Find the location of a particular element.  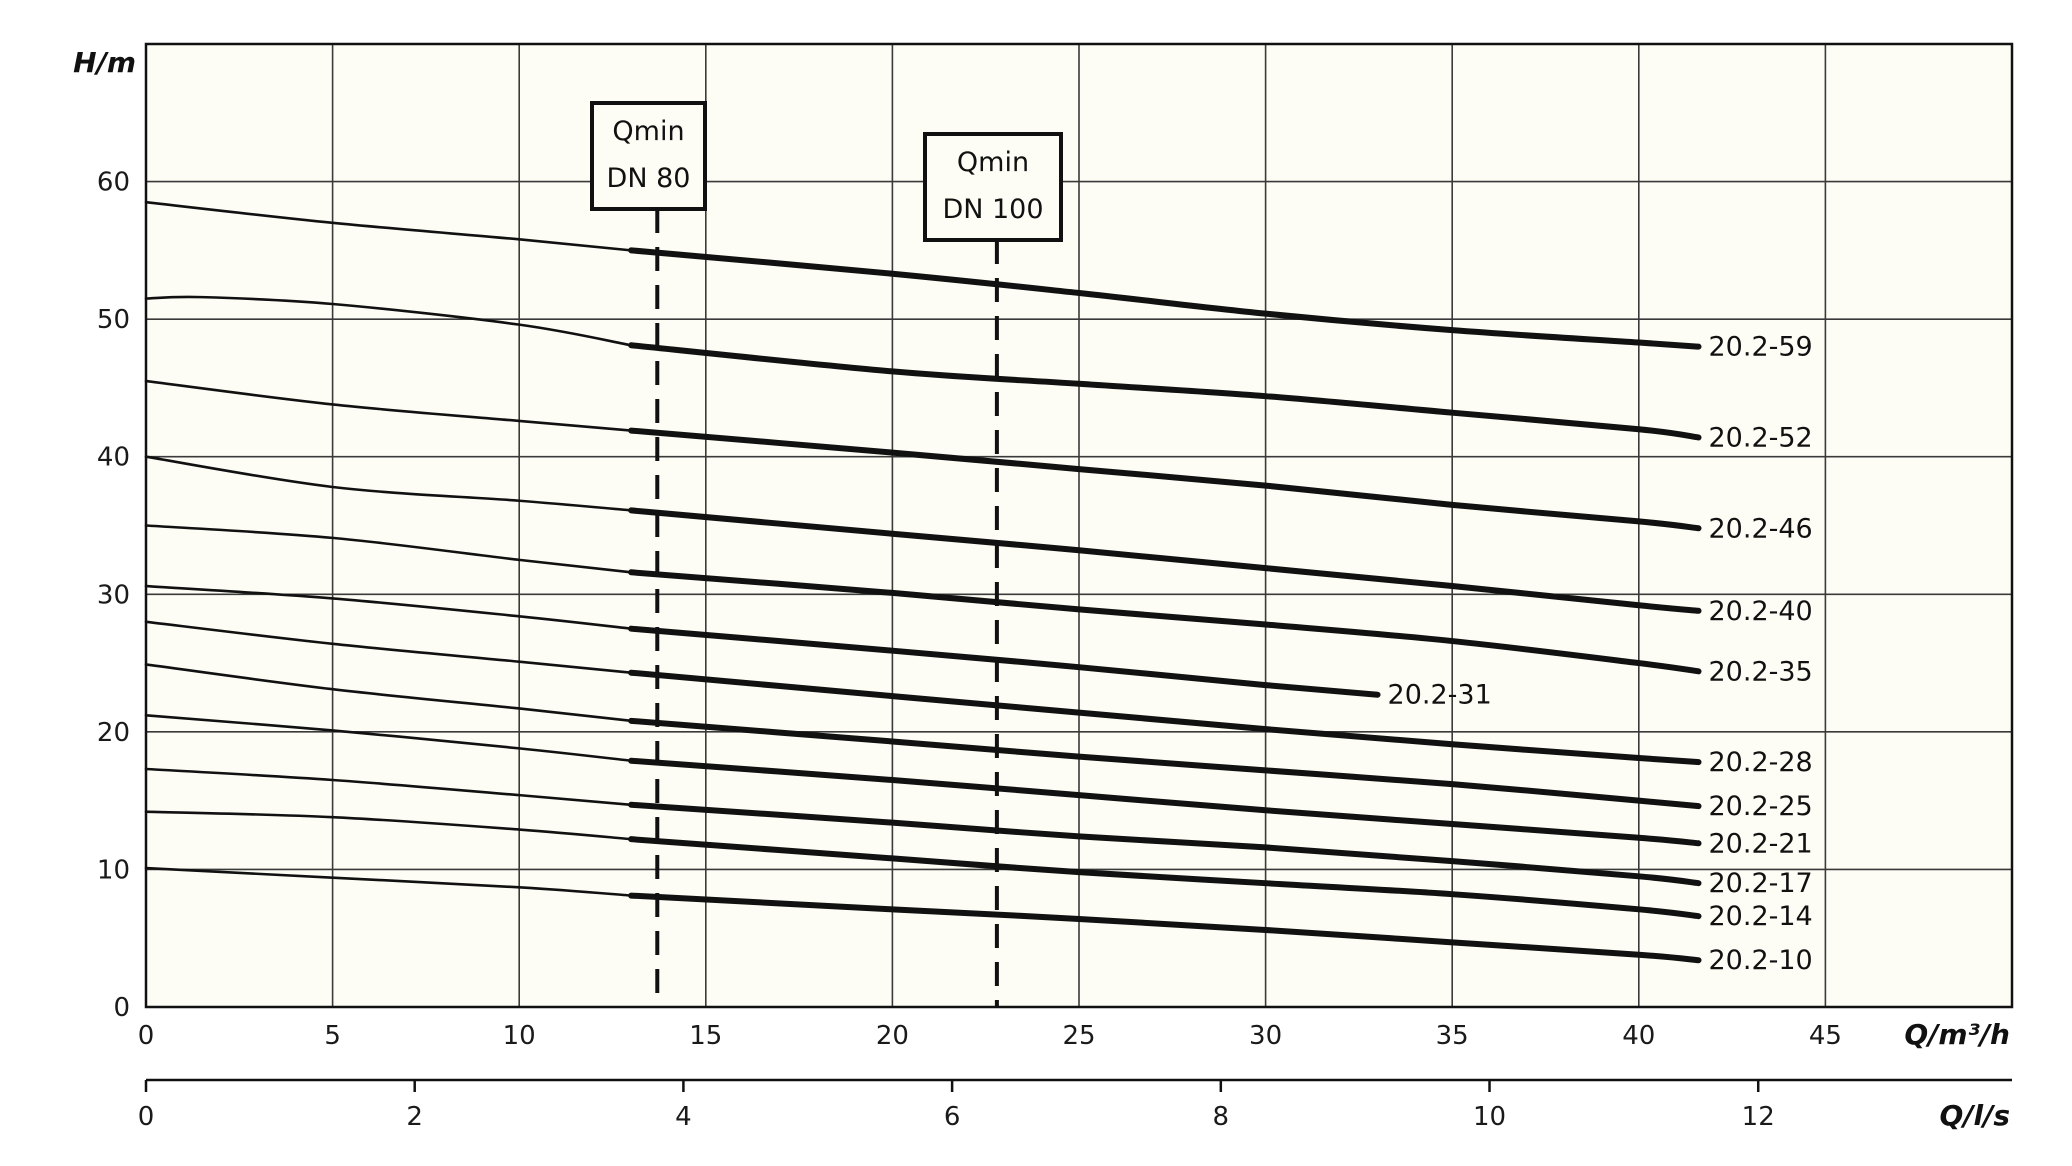

series-20-2-35: 20.2-35 is located at coordinates (978, 605).